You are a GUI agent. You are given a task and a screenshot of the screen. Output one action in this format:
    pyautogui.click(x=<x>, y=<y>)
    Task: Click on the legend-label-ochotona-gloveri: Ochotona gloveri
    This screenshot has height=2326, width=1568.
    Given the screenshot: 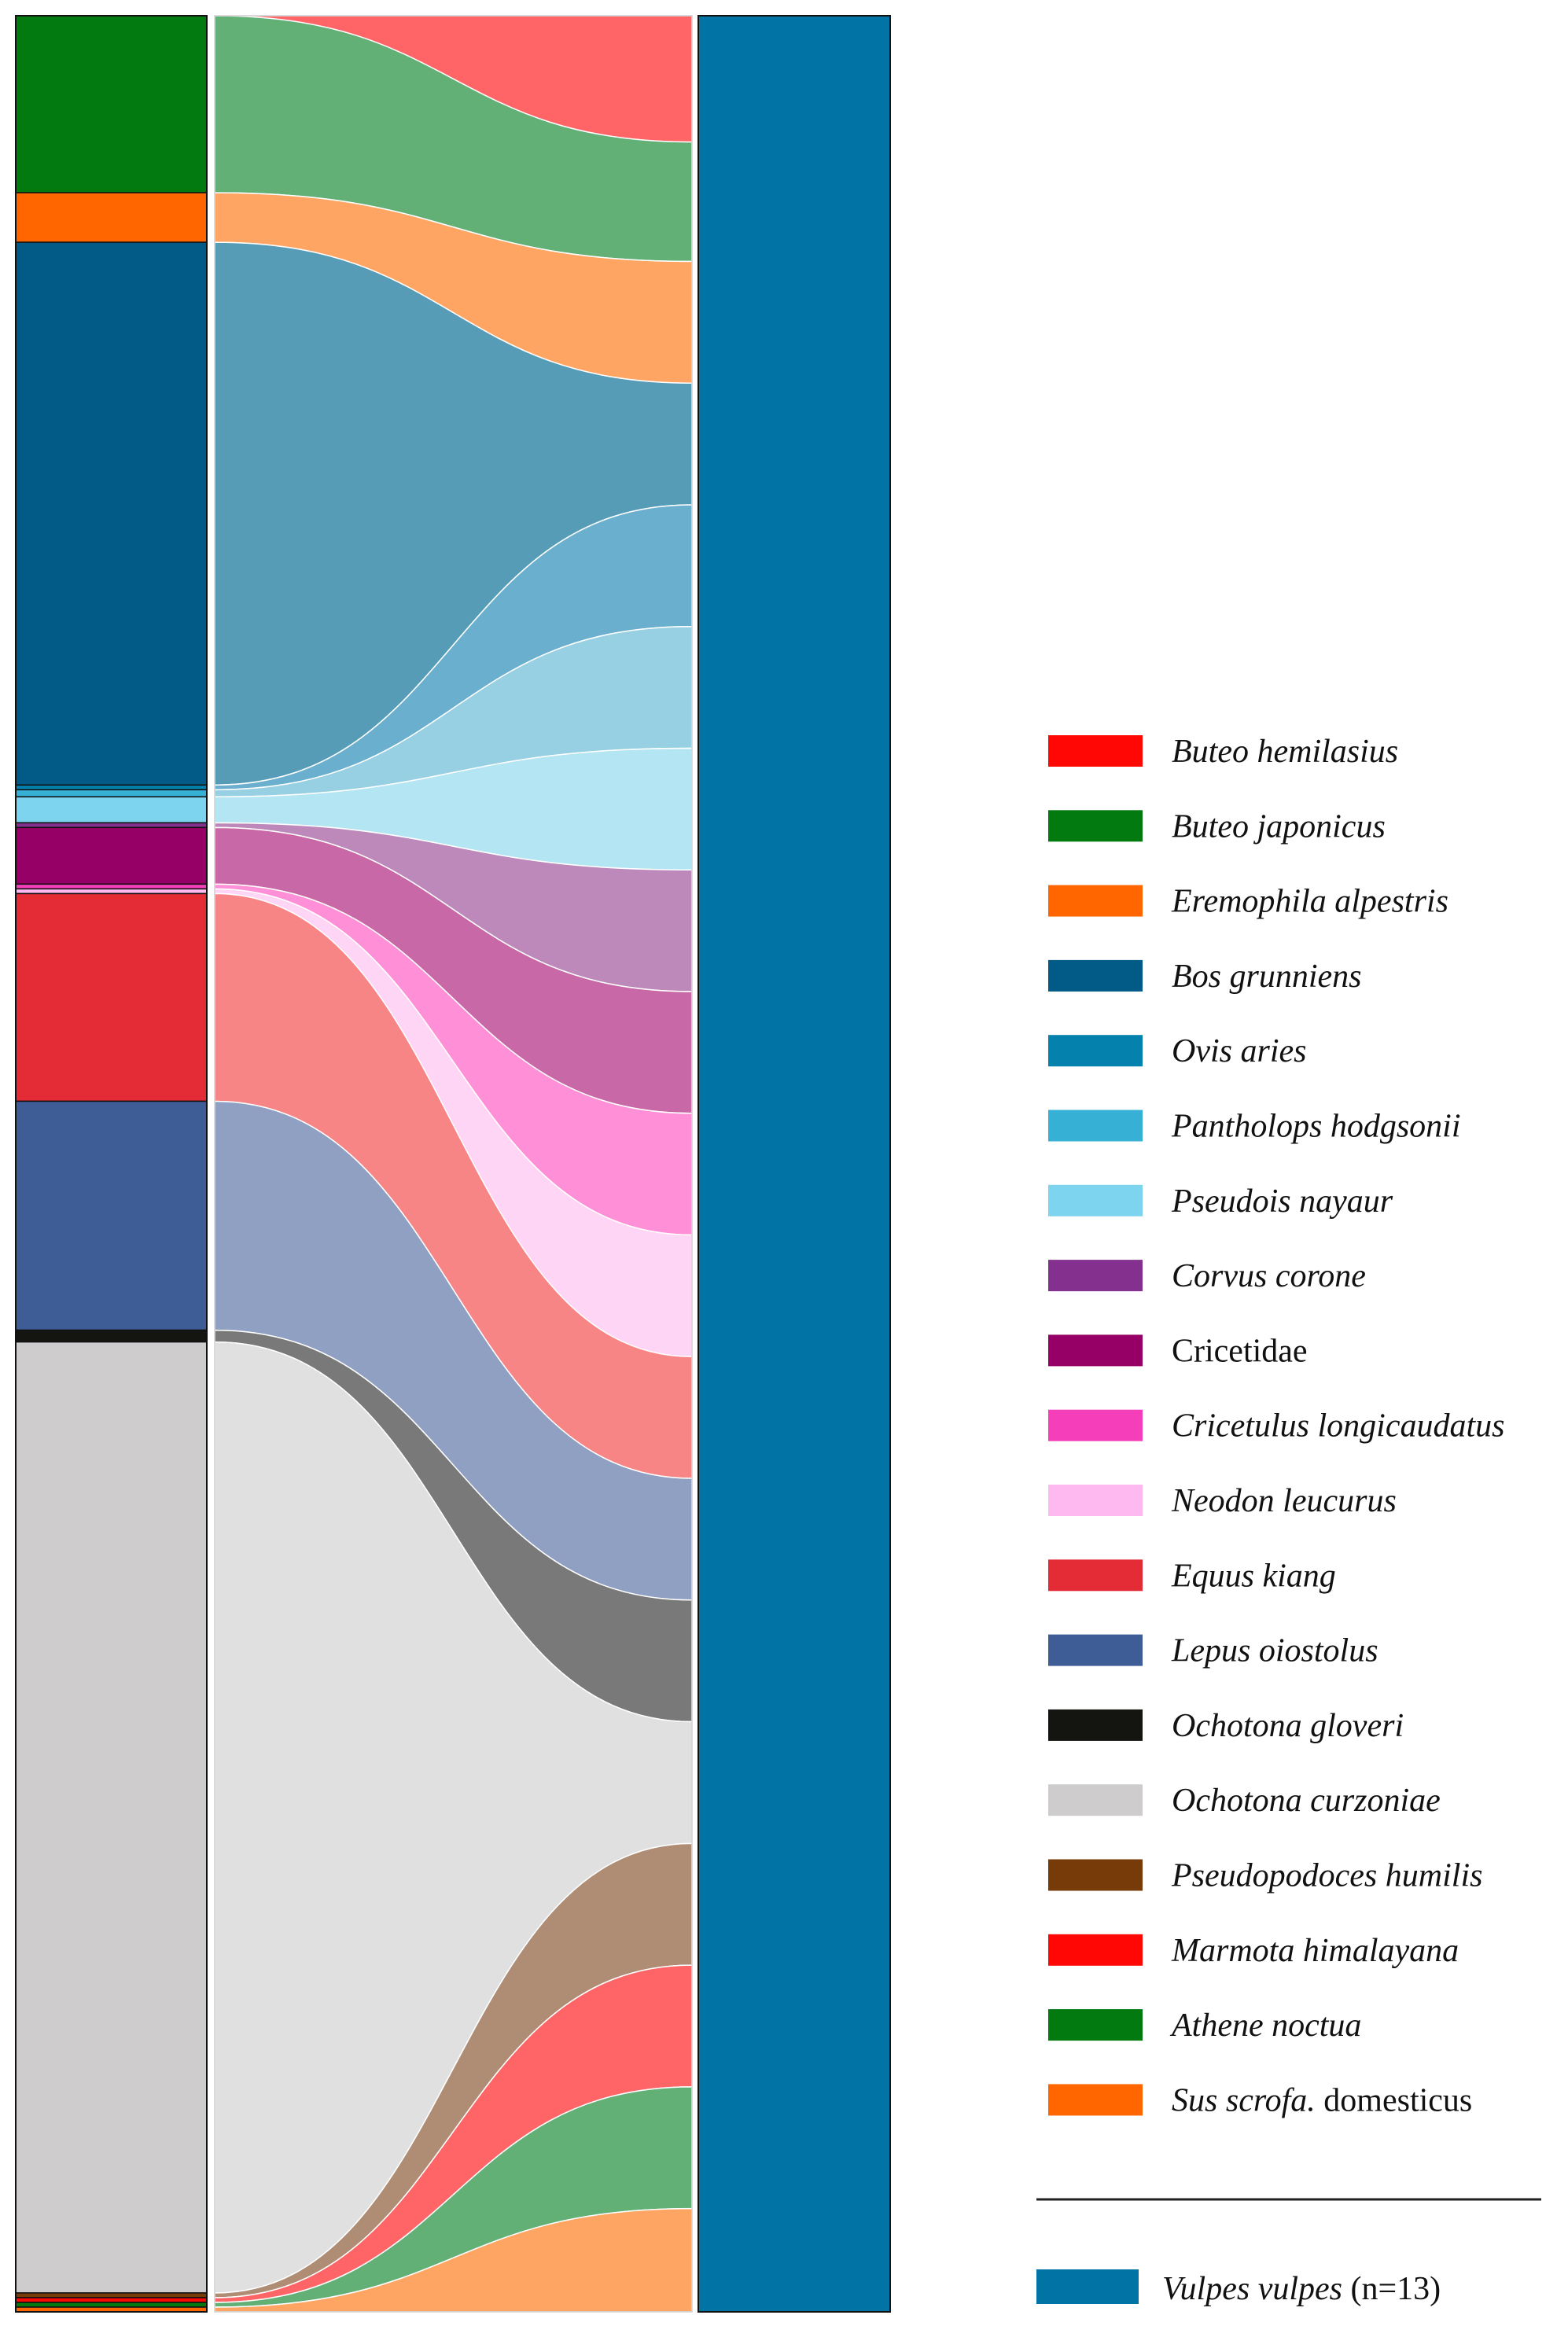 What is the action you would take?
    pyautogui.click(x=1288, y=1726)
    